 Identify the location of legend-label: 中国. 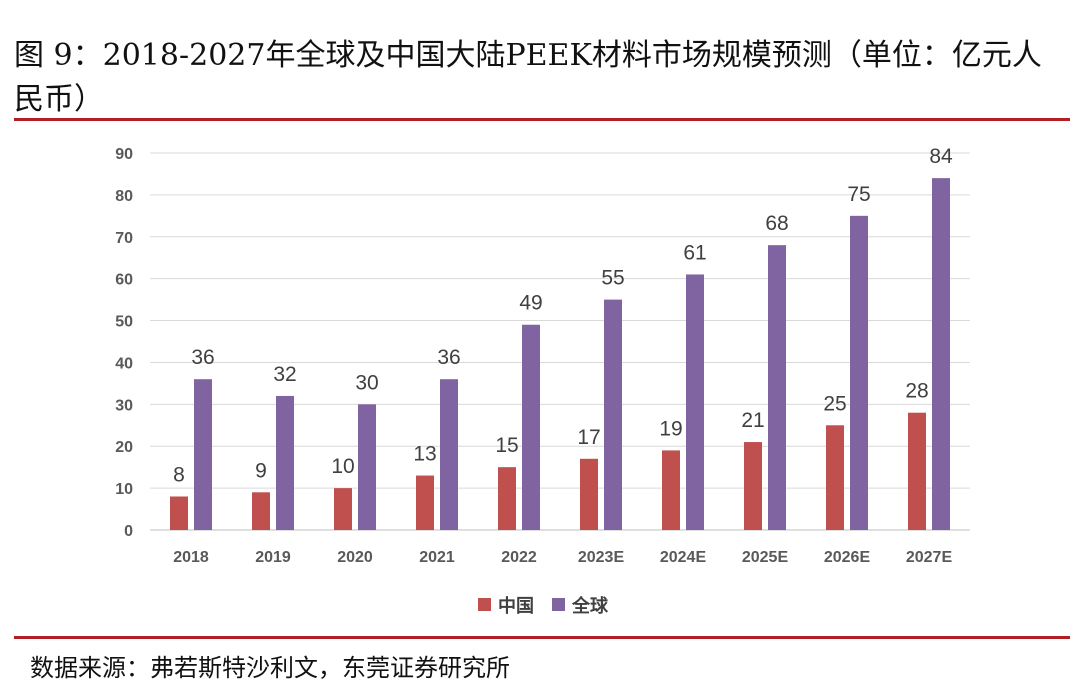
(516, 606).